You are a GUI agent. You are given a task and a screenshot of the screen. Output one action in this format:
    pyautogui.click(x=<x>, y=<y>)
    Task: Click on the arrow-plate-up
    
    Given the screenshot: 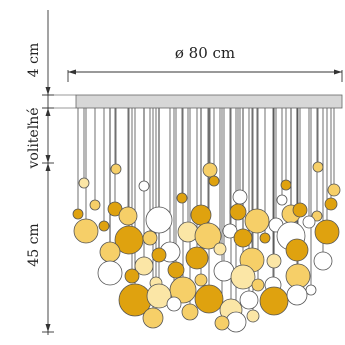 What is the action you would take?
    pyautogui.click(x=48, y=112)
    